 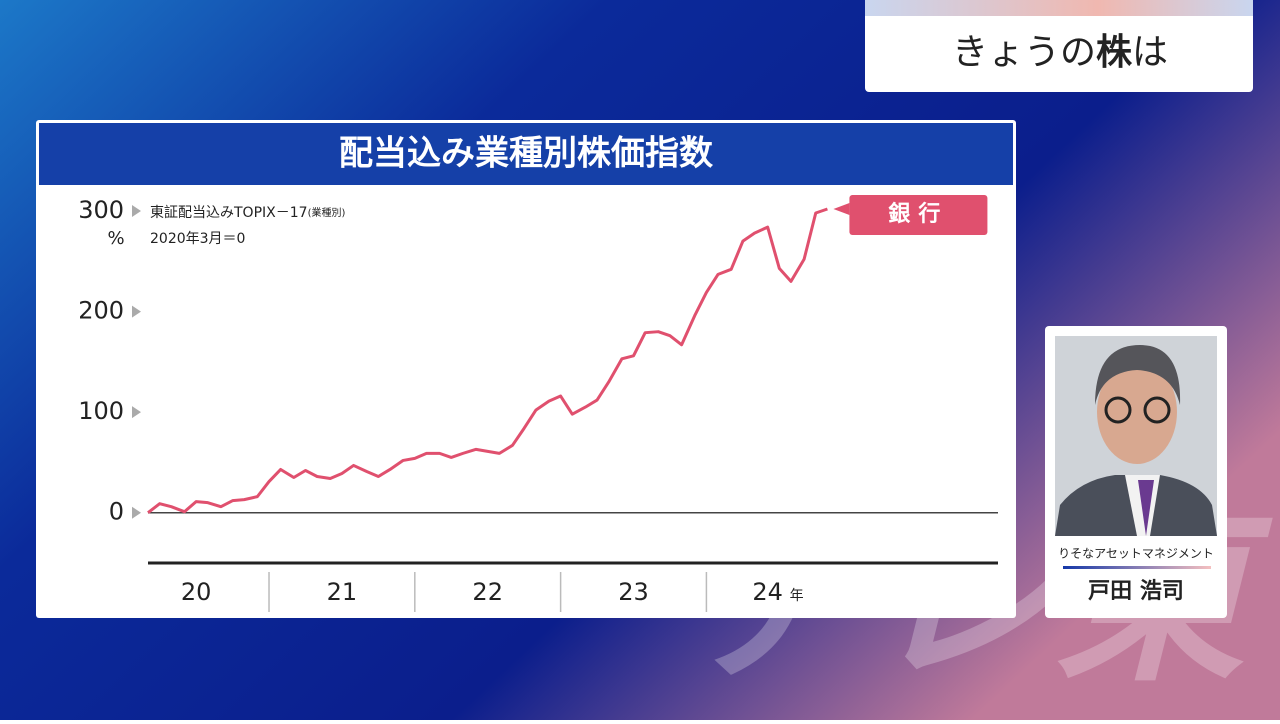 I want to click on y-tick-label: 0, so click(x=116, y=512).